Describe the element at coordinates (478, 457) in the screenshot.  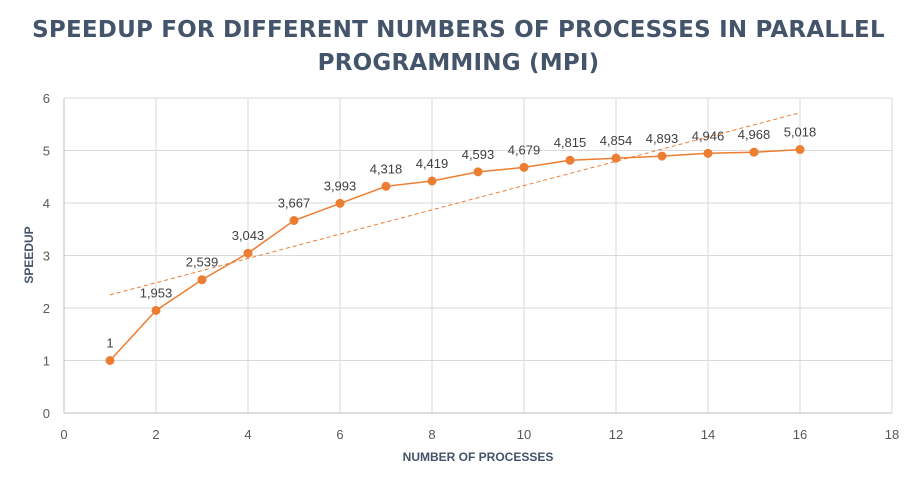
I see `x-axis-title: NUMBER OF PROCESSES` at that location.